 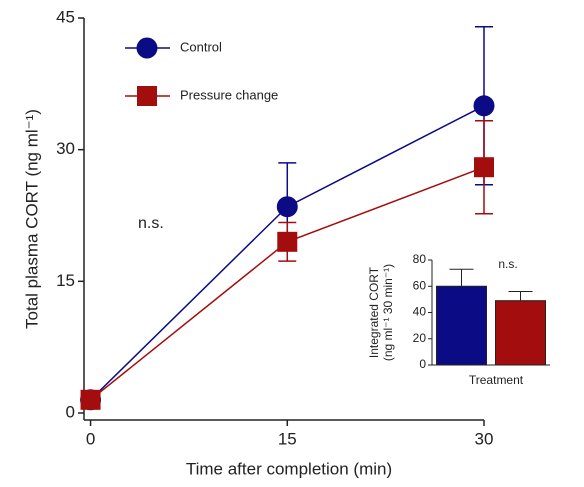 I want to click on y-tick-label: 45, so click(x=65, y=16).